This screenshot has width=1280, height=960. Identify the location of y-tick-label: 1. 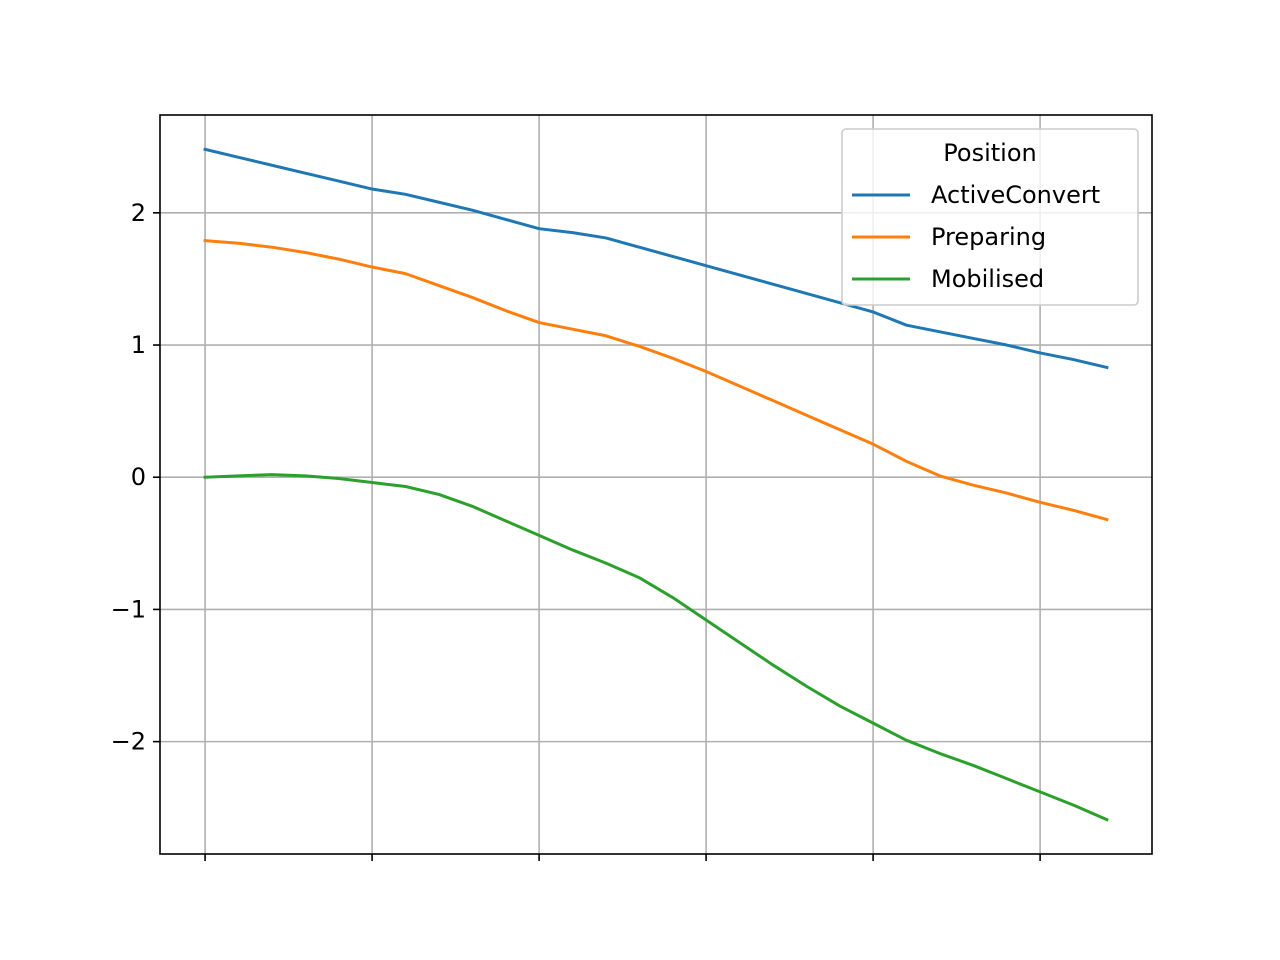
(138, 345).